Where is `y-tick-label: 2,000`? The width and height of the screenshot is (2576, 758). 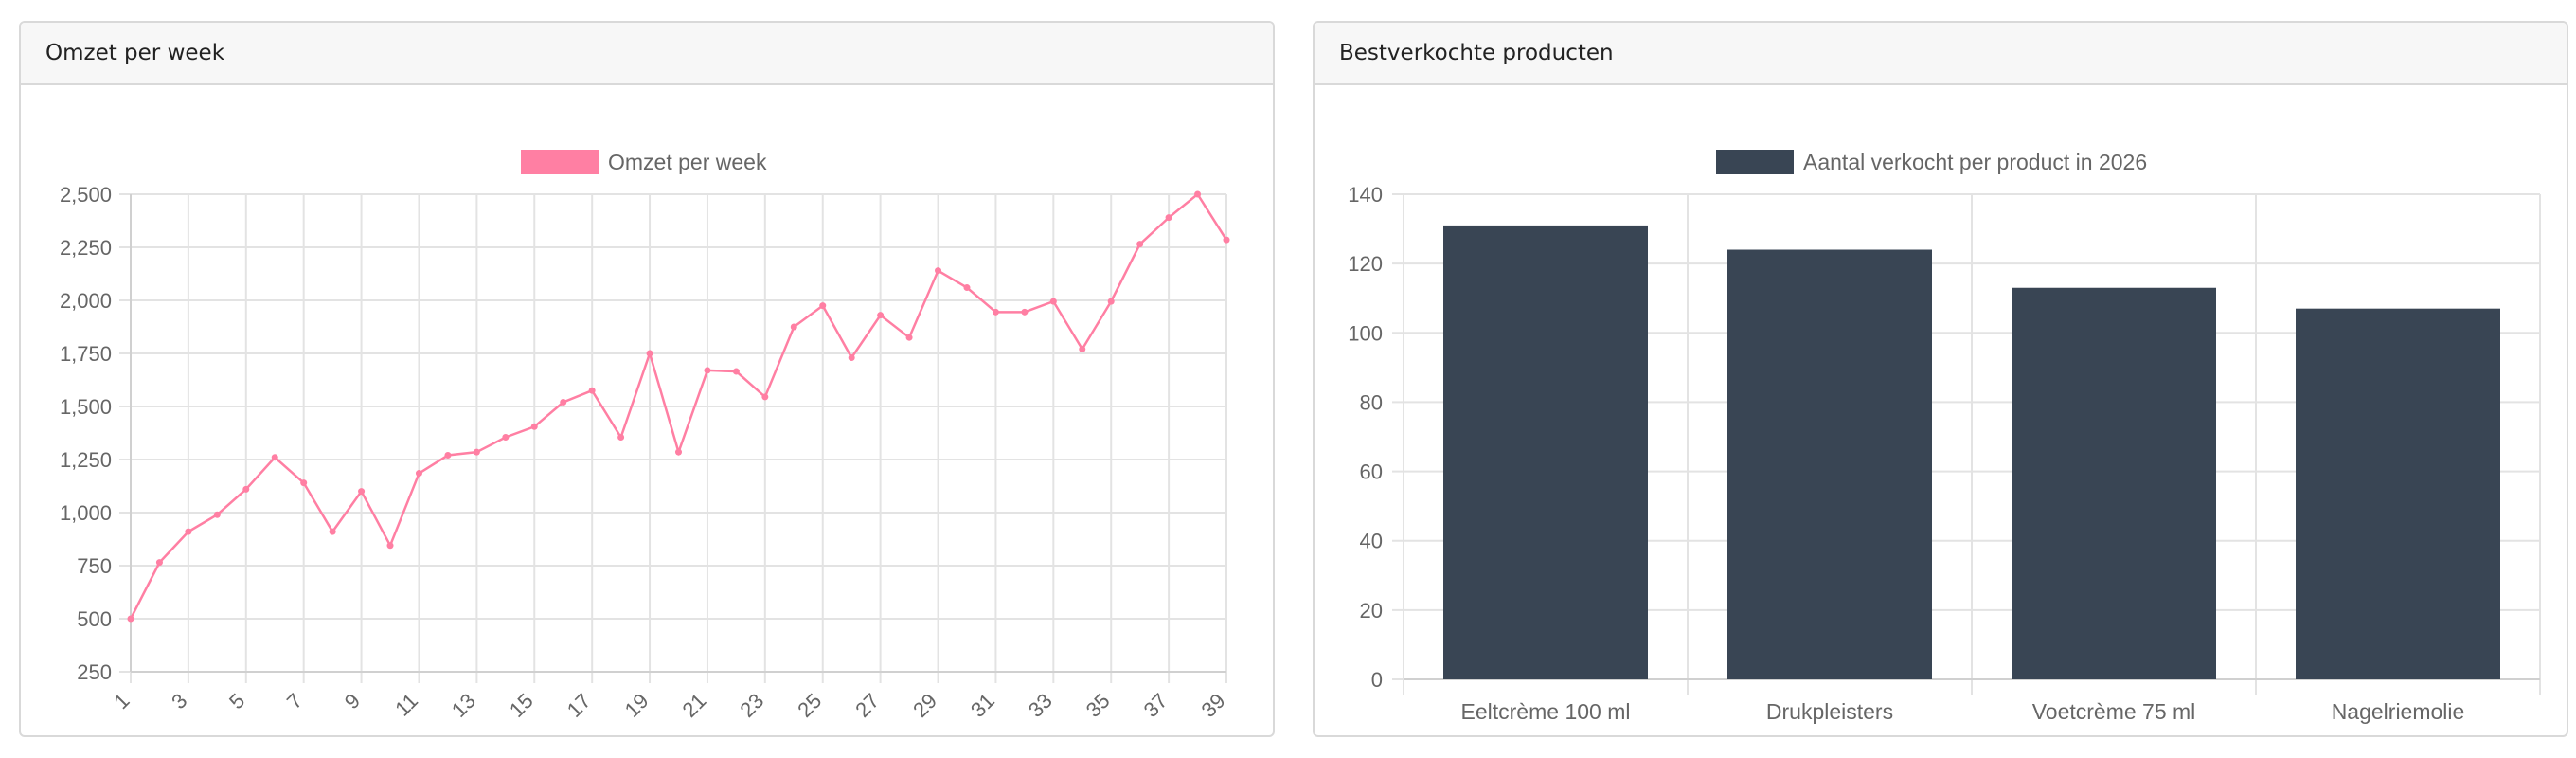 y-tick-label: 2,000 is located at coordinates (86, 301).